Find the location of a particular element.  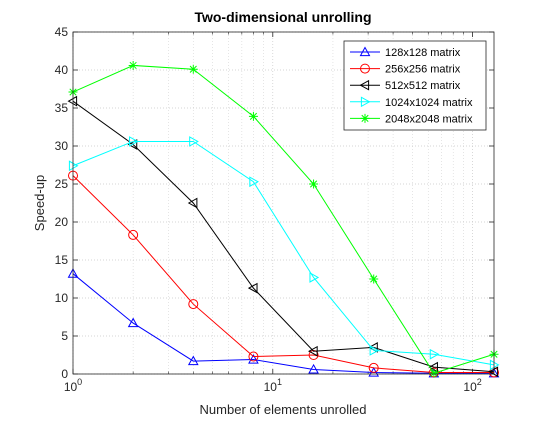

y-tick-label: 40 is located at coordinates (62, 70).